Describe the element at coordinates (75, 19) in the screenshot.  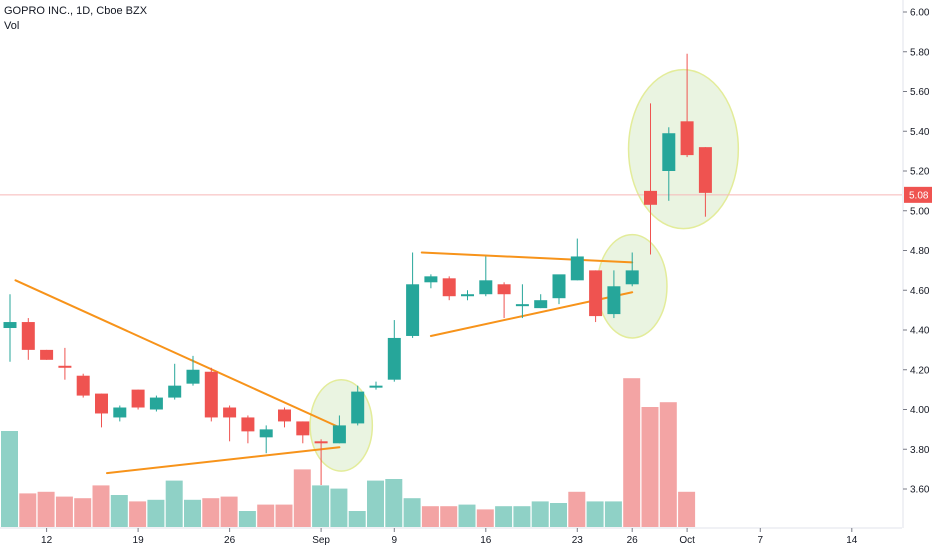
I see `chart-legend: GOPRO INC., 1D, Cboe BZX Vol` at that location.